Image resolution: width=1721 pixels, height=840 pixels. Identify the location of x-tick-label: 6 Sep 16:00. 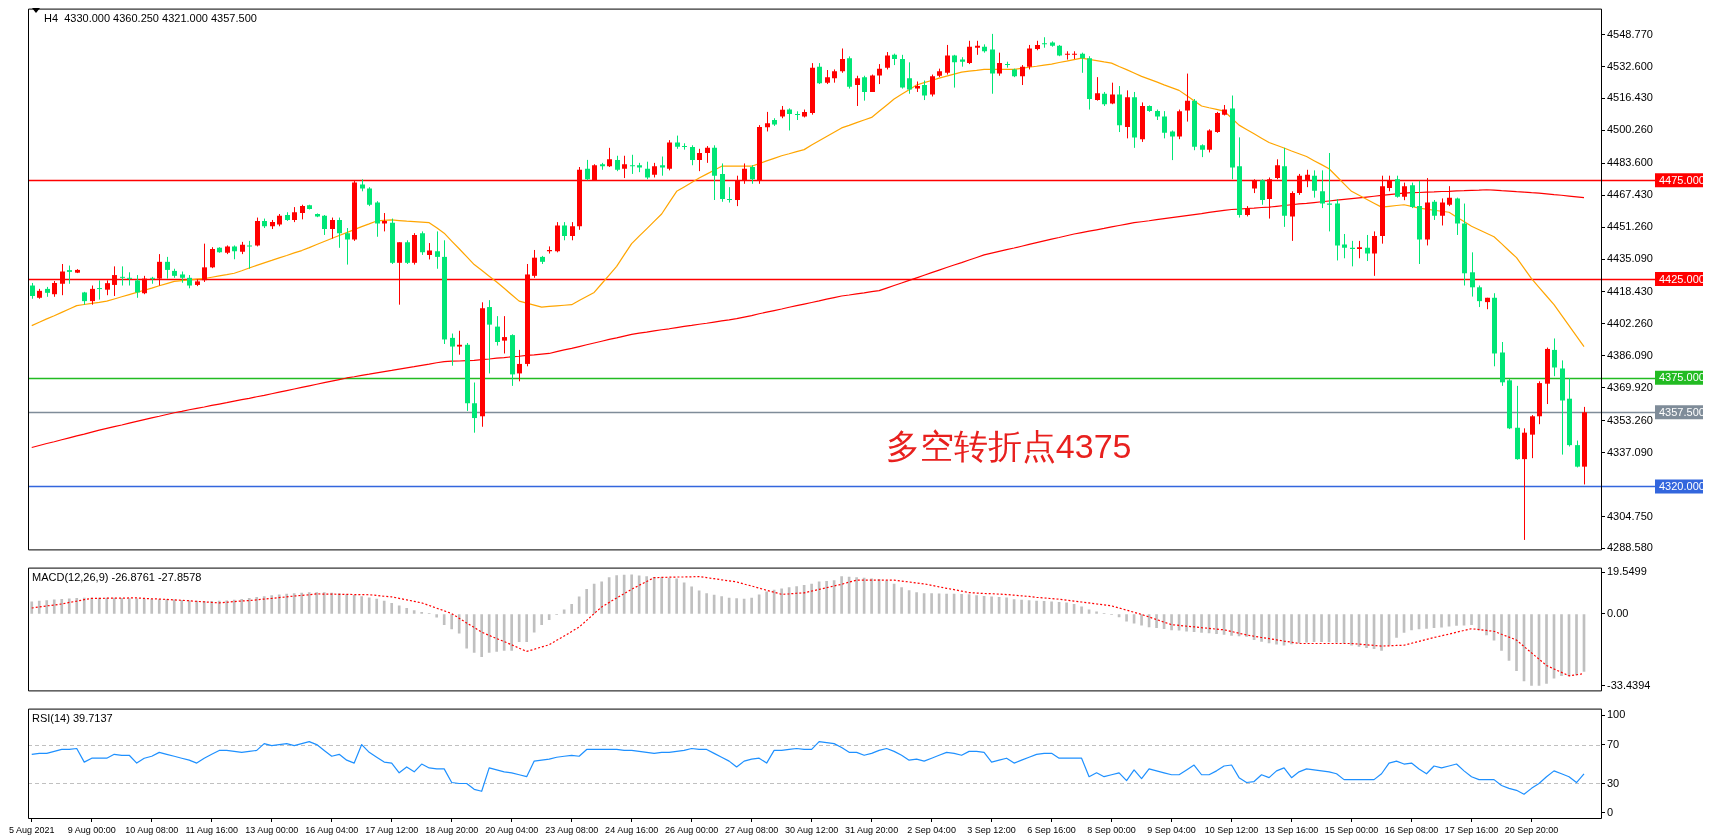
(1051, 829).